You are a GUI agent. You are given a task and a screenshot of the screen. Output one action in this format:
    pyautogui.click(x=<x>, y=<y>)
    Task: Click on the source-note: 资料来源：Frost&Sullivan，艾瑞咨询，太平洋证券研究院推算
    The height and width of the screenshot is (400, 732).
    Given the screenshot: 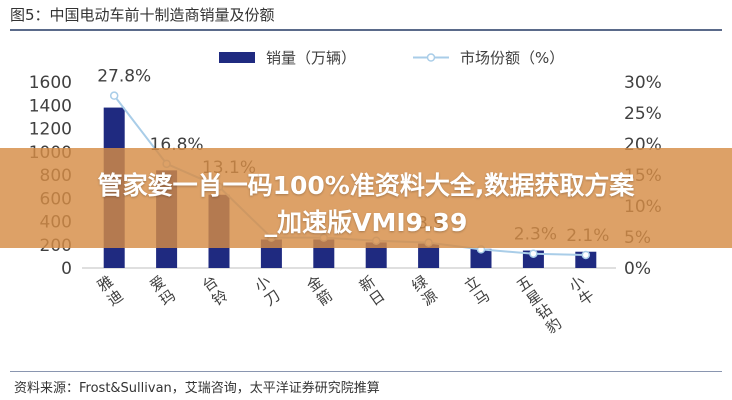 What is the action you would take?
    pyautogui.click(x=197, y=388)
    